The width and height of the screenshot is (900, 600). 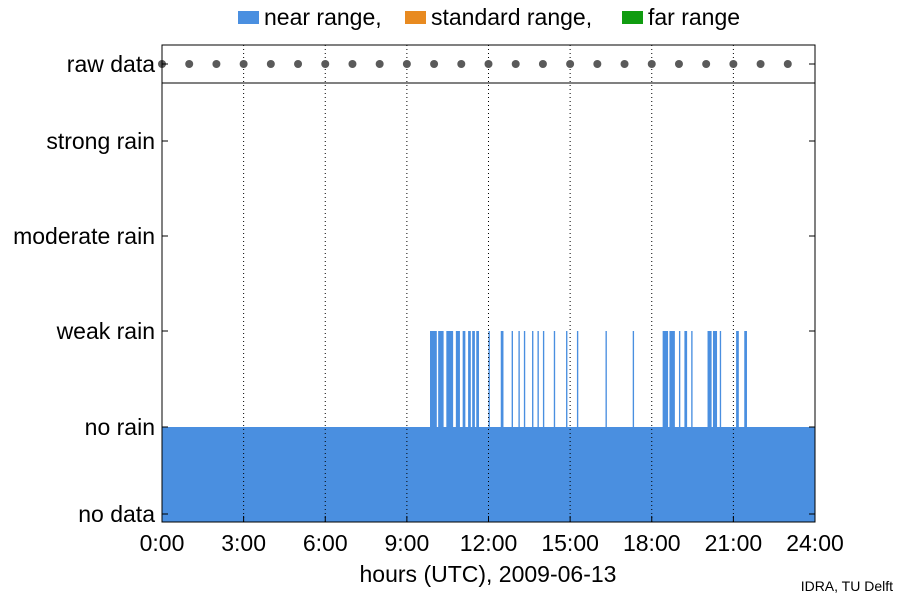 What do you see at coordinates (570, 543) in the screenshot?
I see `x-tick-label-5: 15:00` at bounding box center [570, 543].